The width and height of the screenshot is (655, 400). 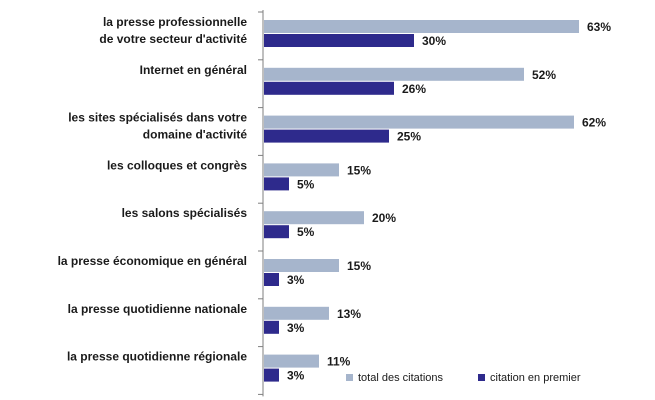 I want to click on value-label-total: 20%, so click(x=384, y=218).